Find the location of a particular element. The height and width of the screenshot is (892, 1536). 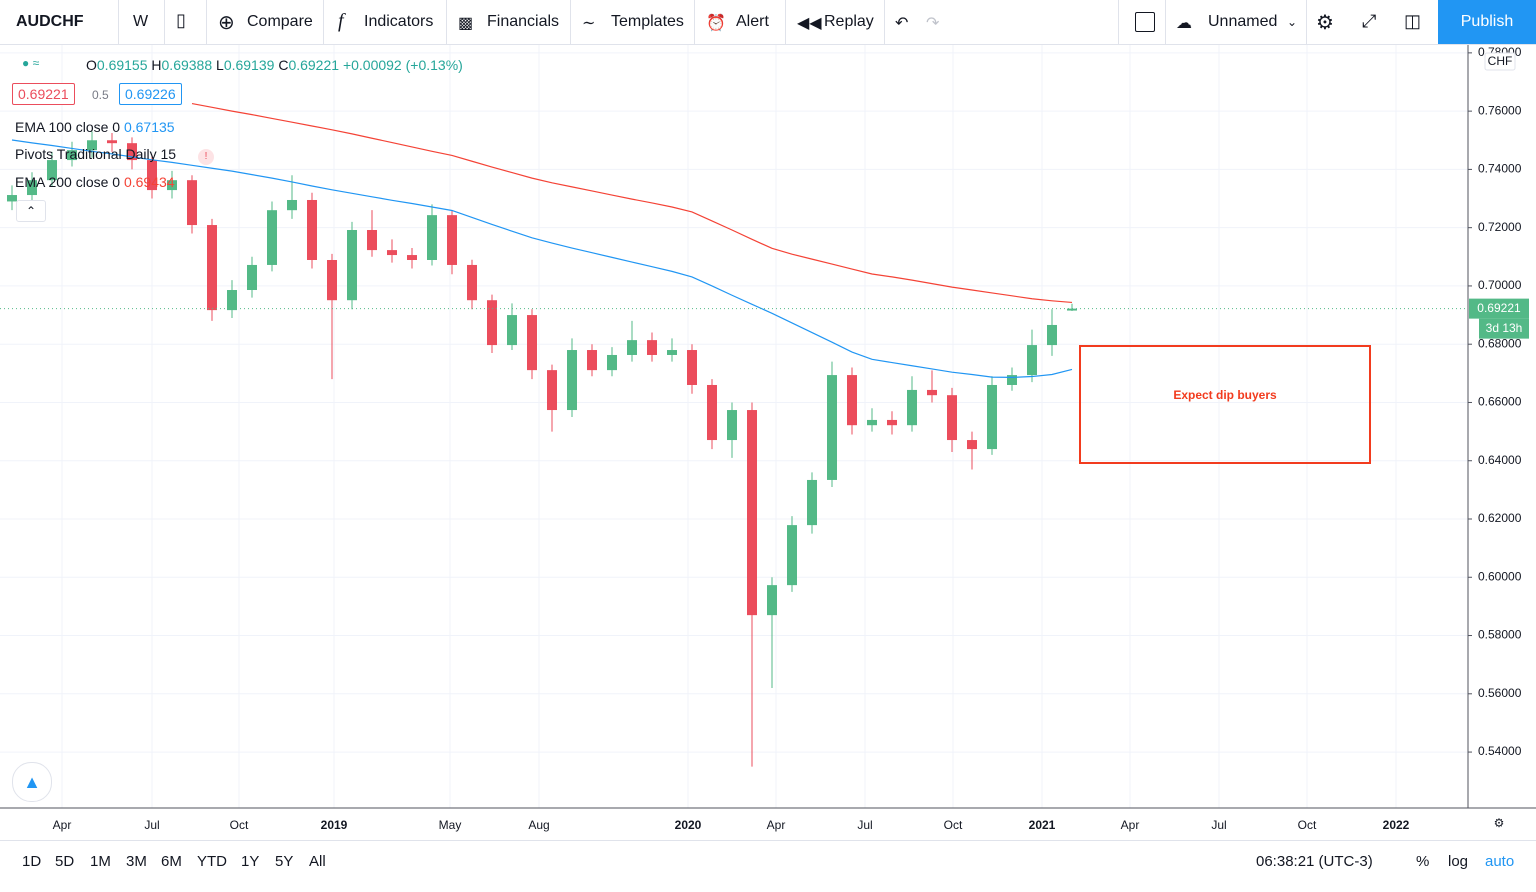

y-tick-label: 0.58000 is located at coordinates (1500, 635).